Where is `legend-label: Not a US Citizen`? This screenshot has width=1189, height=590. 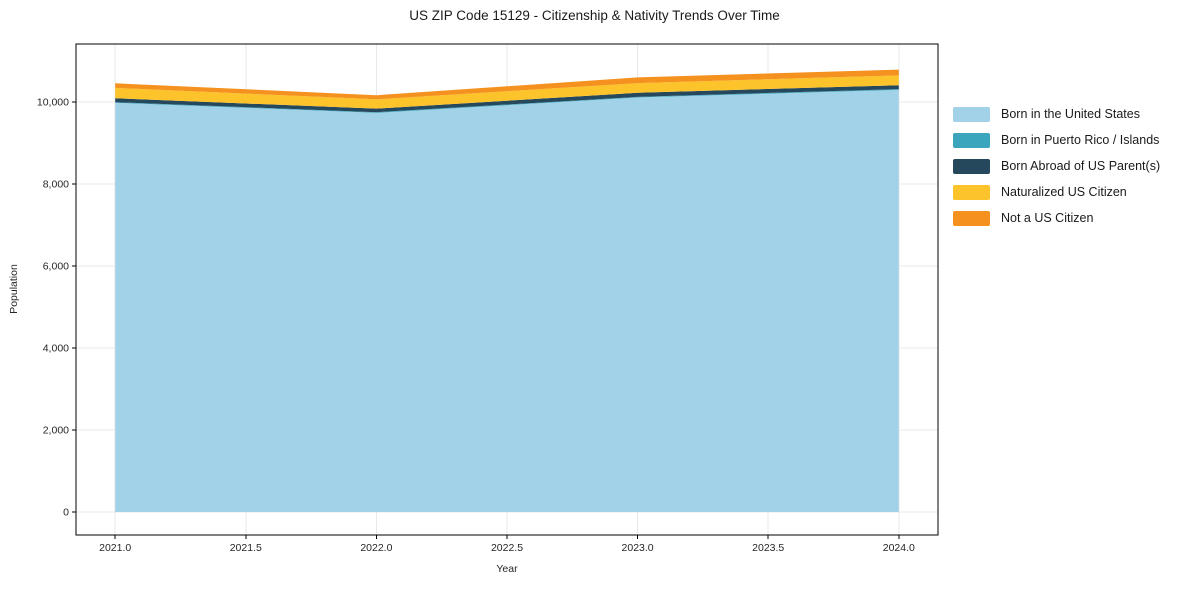 legend-label: Not a US Citizen is located at coordinates (1047, 218).